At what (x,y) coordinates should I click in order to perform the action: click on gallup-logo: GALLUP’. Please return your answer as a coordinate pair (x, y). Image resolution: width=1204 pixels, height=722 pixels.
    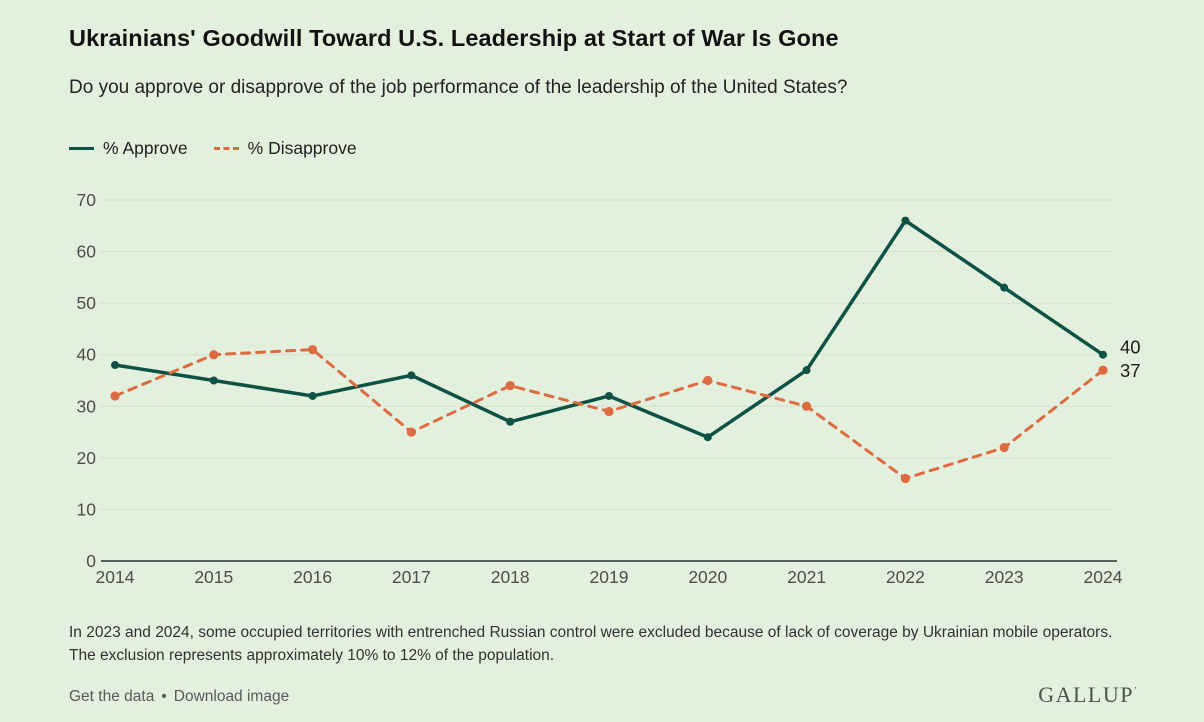
    Looking at the image, I should click on (1087, 695).